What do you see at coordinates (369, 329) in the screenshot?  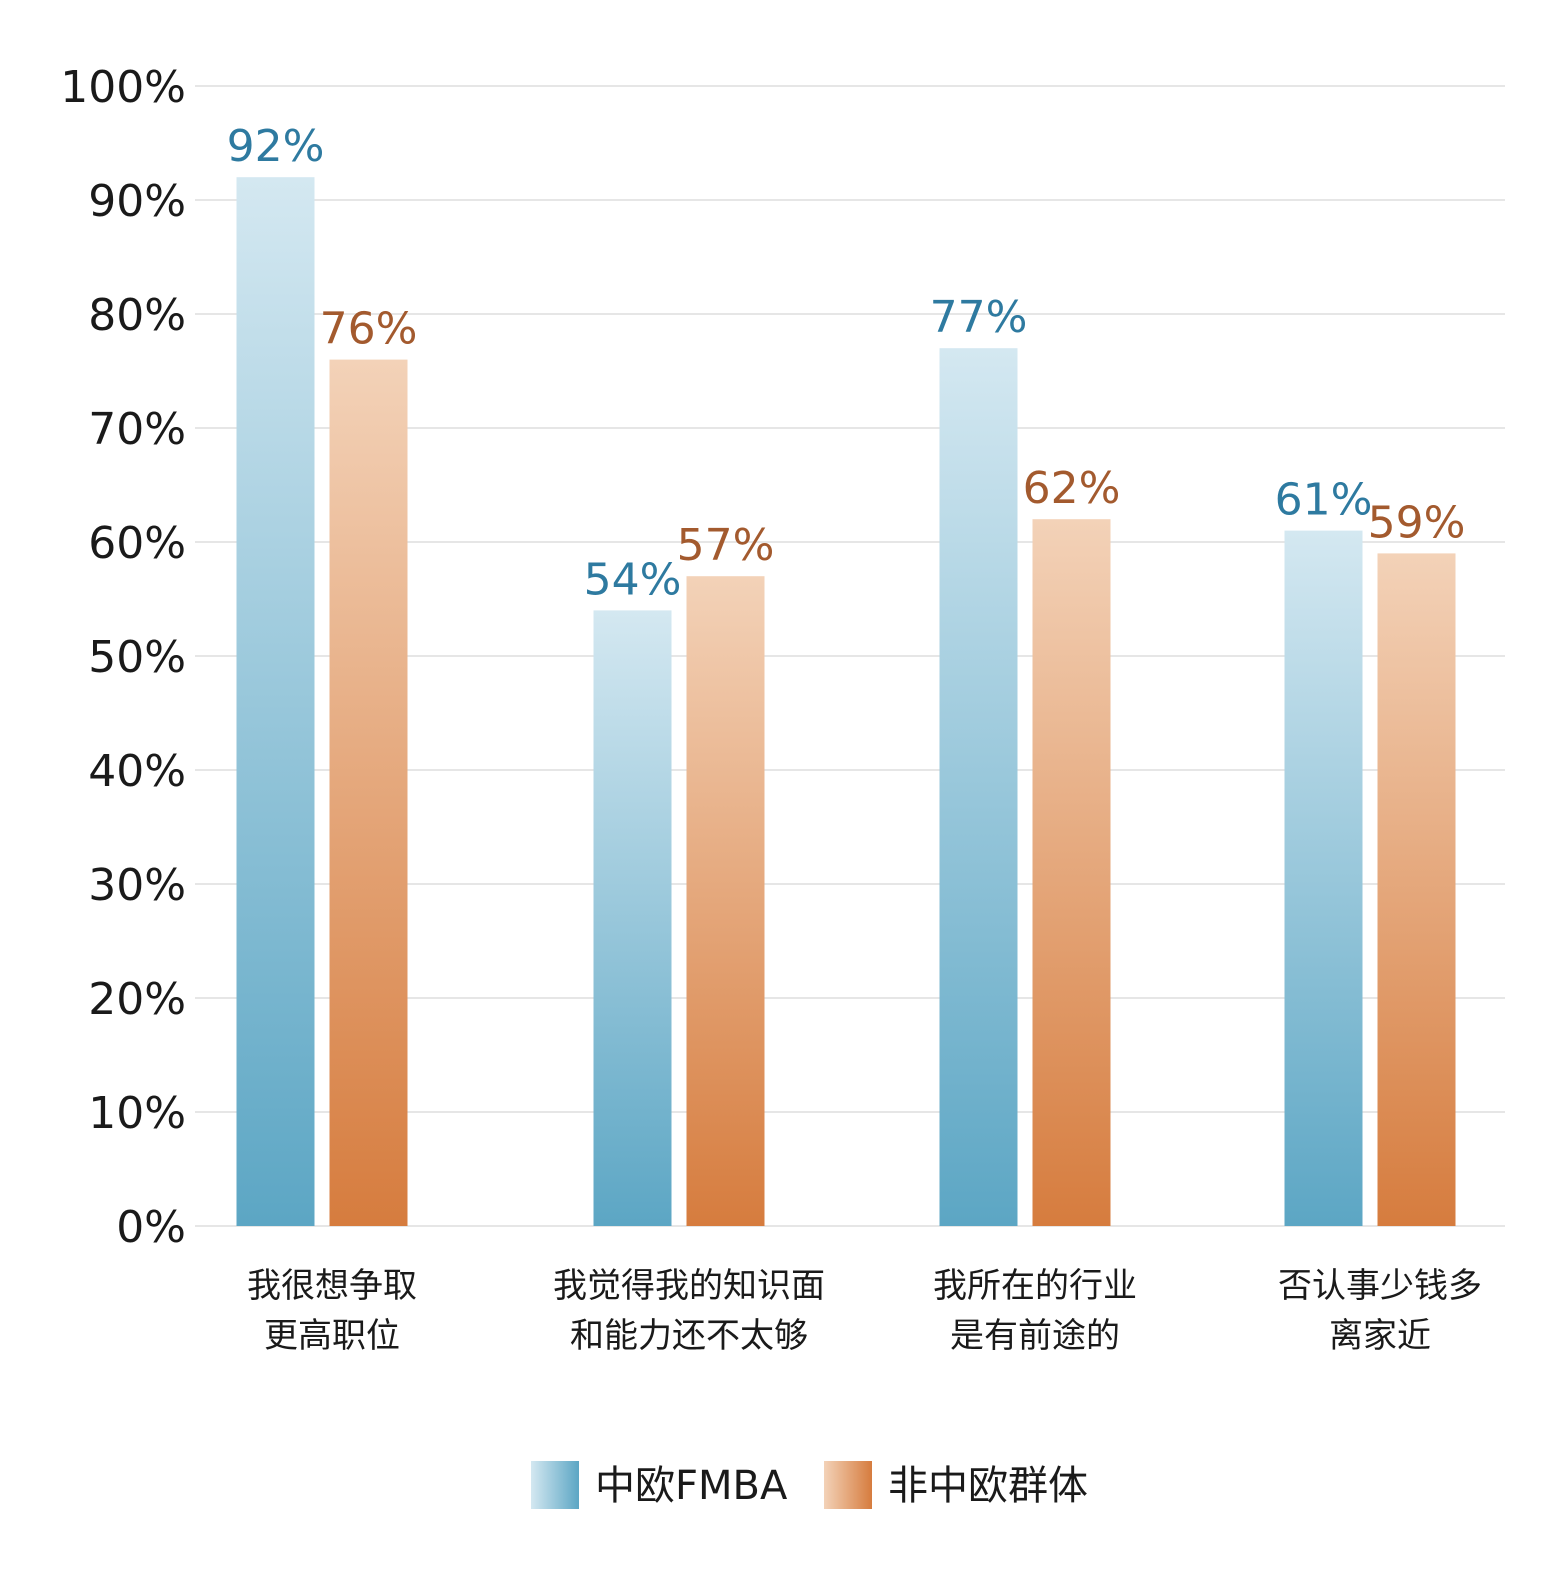 I see `data-label: 76%` at bounding box center [369, 329].